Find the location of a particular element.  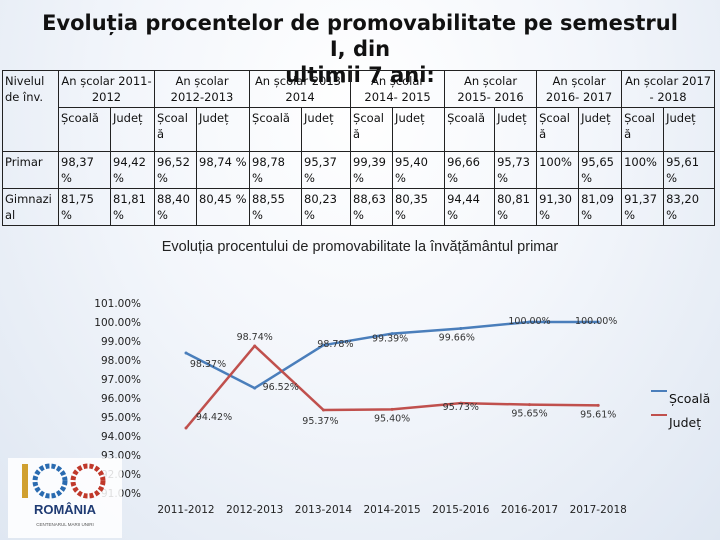

y-tick-label: 98.00% is located at coordinates (121, 361).